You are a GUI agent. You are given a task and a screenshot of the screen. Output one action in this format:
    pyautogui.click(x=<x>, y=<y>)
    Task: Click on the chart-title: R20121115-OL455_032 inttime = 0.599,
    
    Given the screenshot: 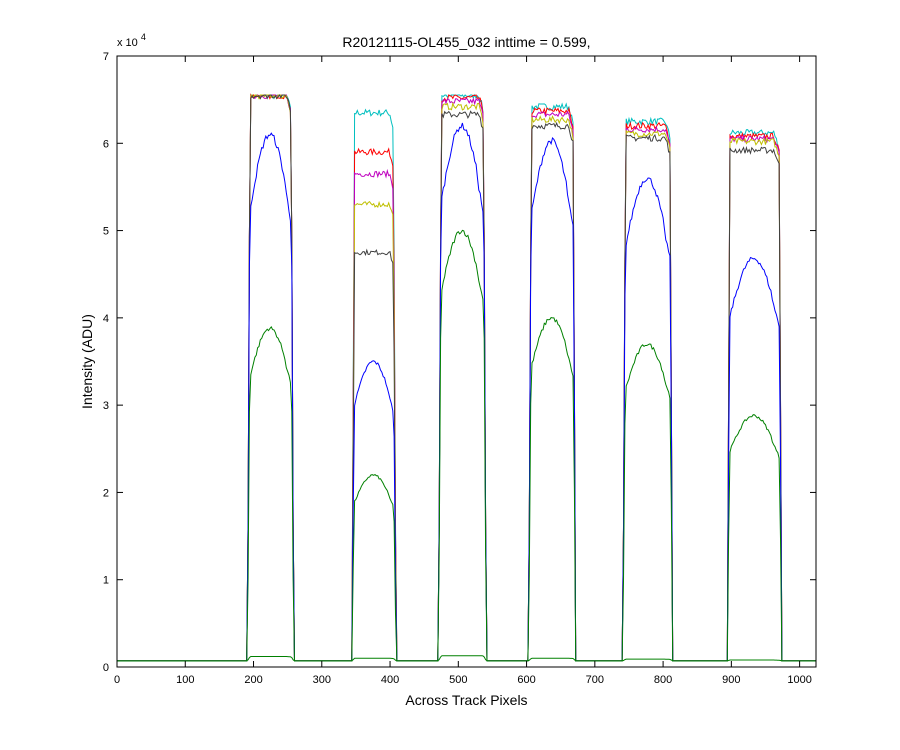 What is the action you would take?
    pyautogui.click(x=466, y=42)
    